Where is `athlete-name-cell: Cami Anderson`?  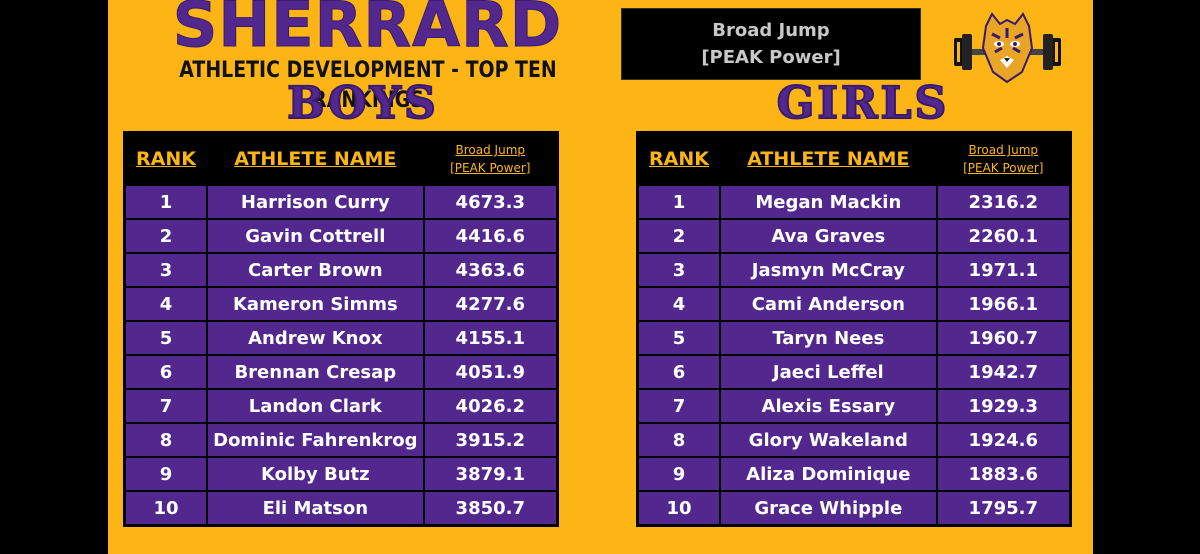 athlete-name-cell: Cami Anderson is located at coordinates (828, 304).